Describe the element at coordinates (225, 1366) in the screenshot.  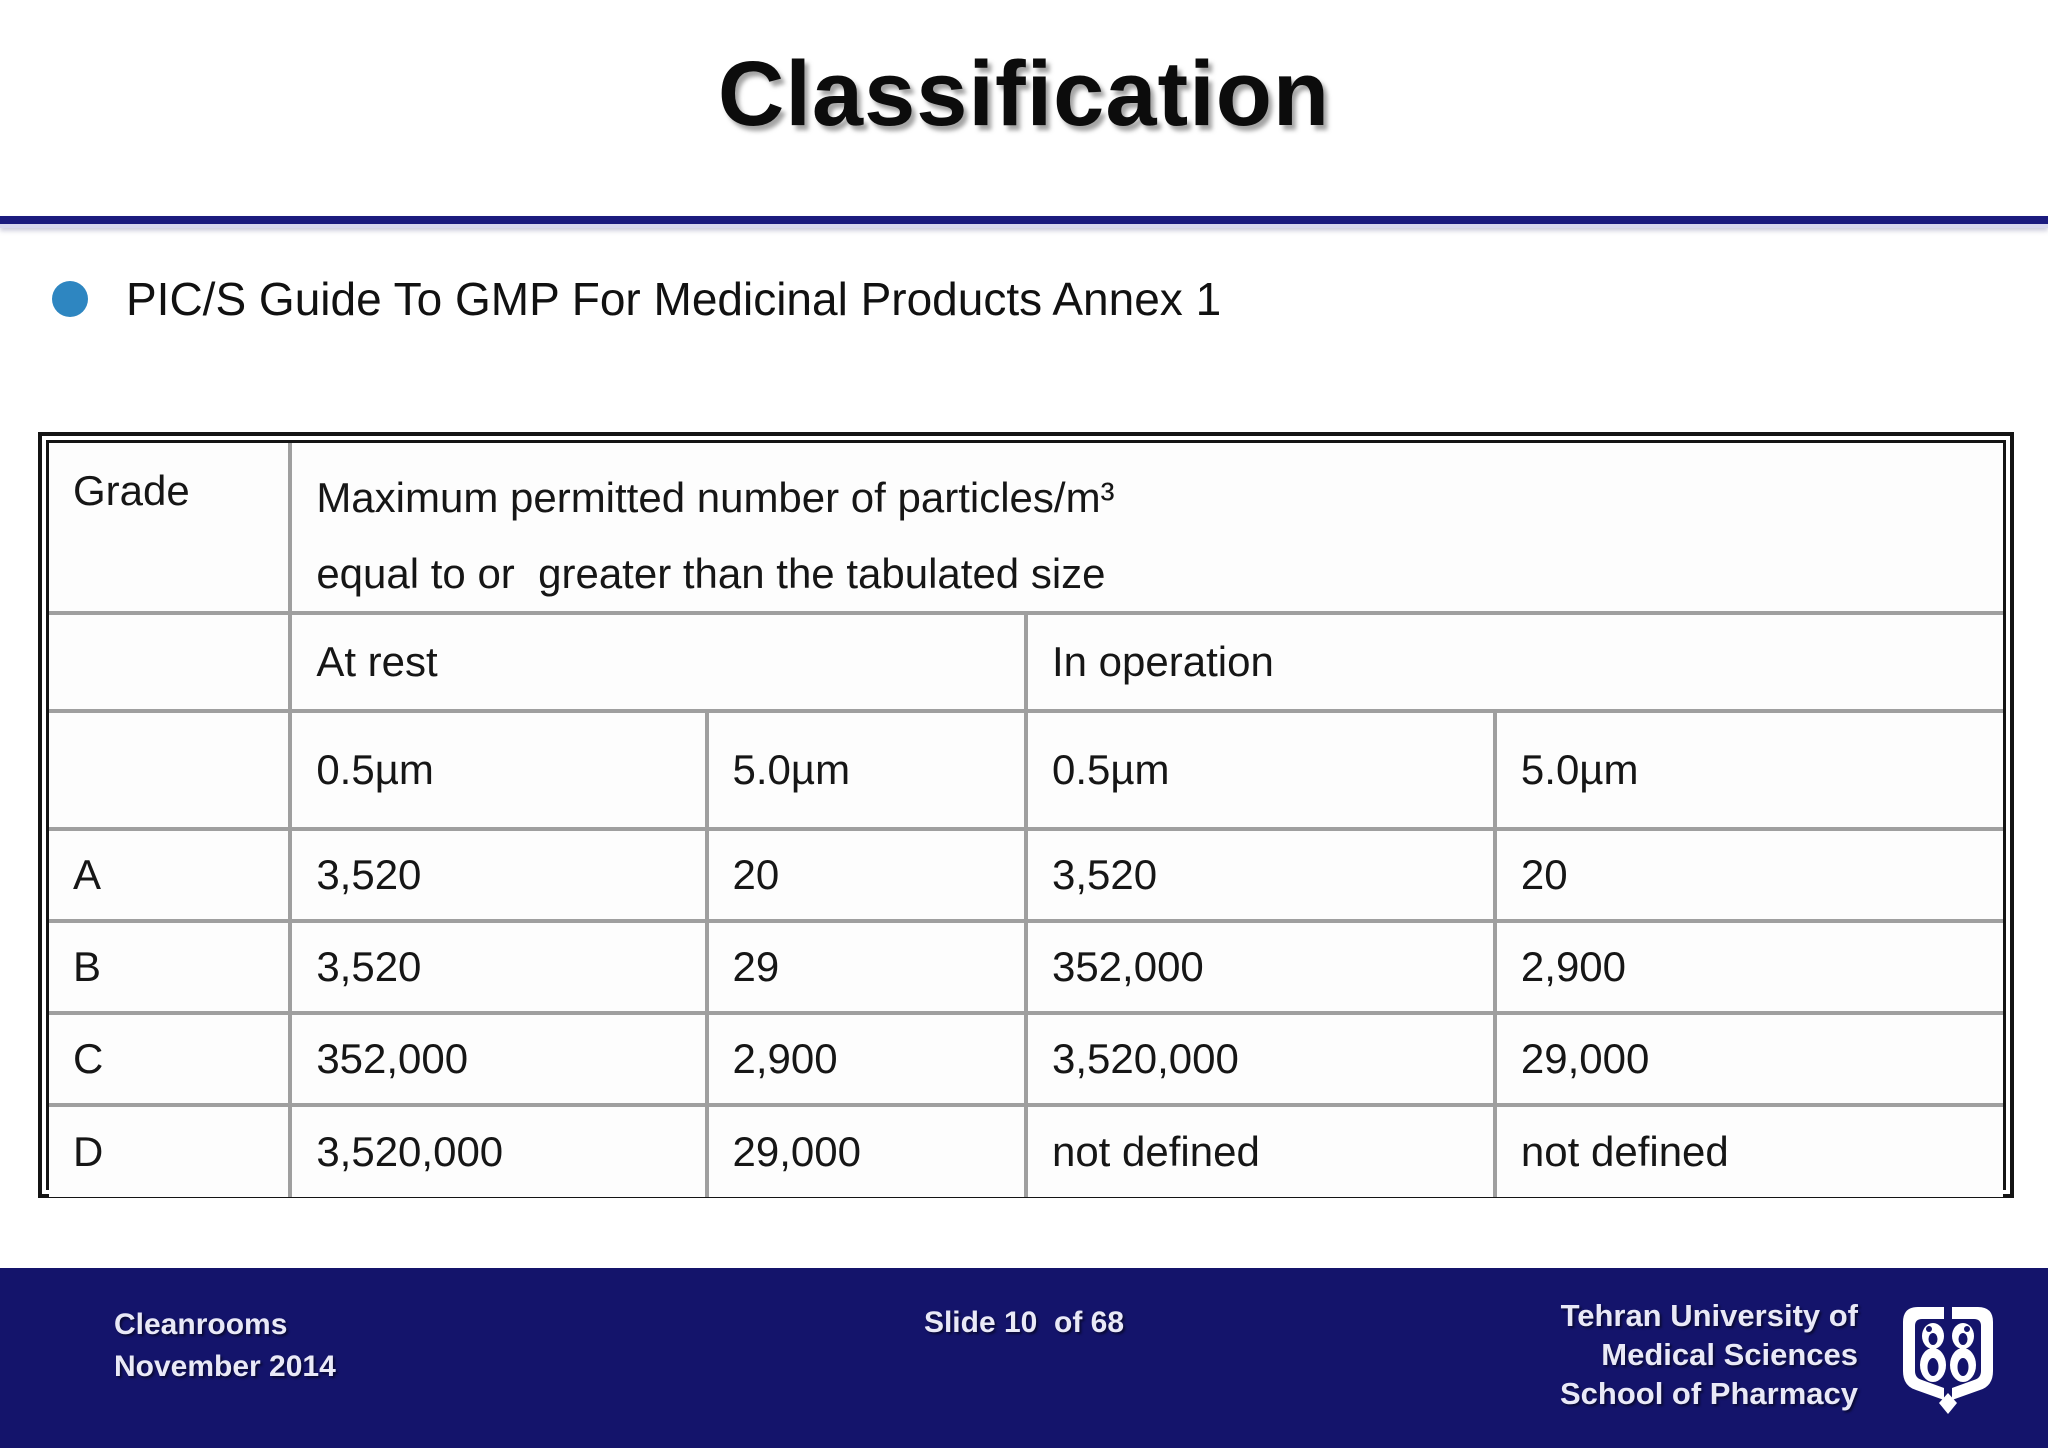
I see `footer-deck-date: November 2014` at that location.